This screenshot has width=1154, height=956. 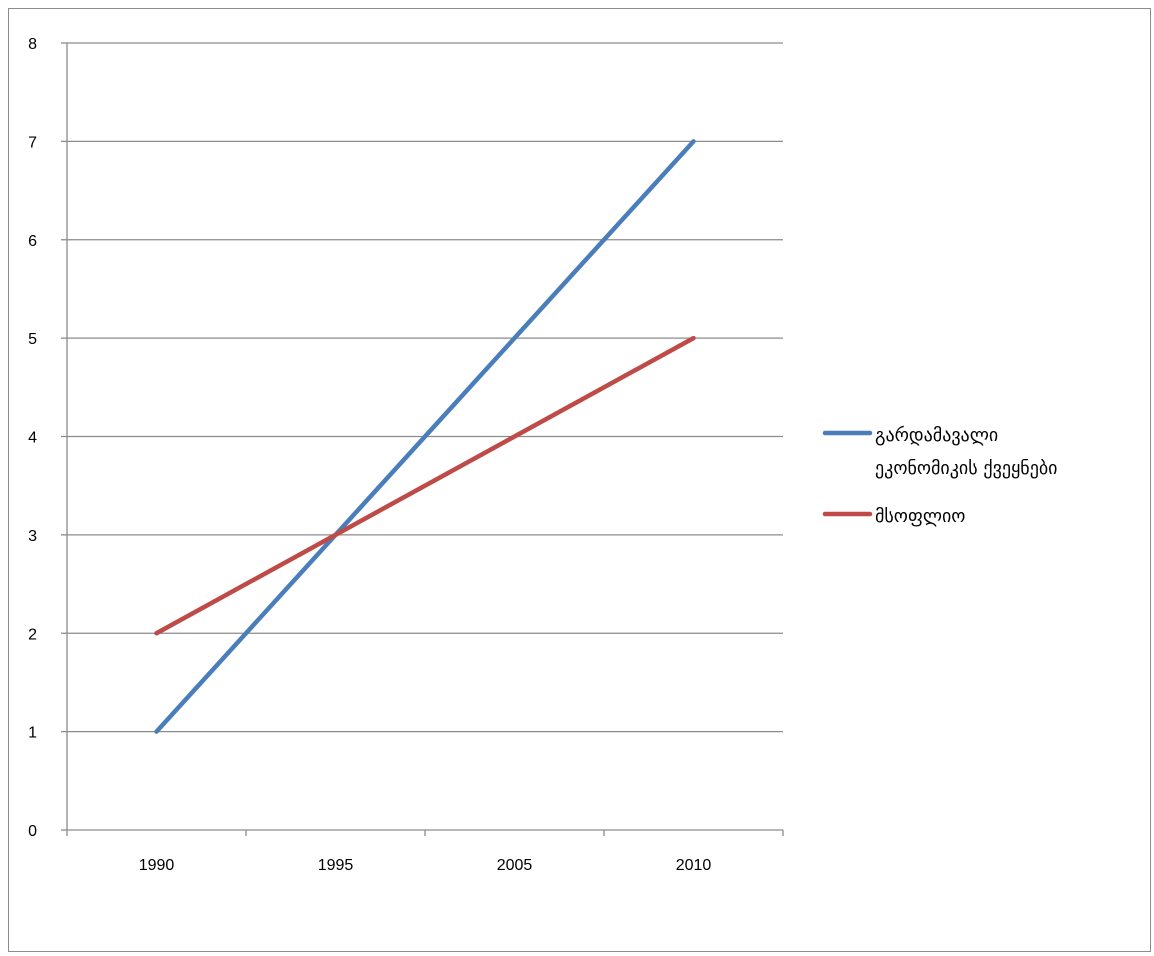 What do you see at coordinates (32, 44) in the screenshot?
I see `y-tick-label: 8` at bounding box center [32, 44].